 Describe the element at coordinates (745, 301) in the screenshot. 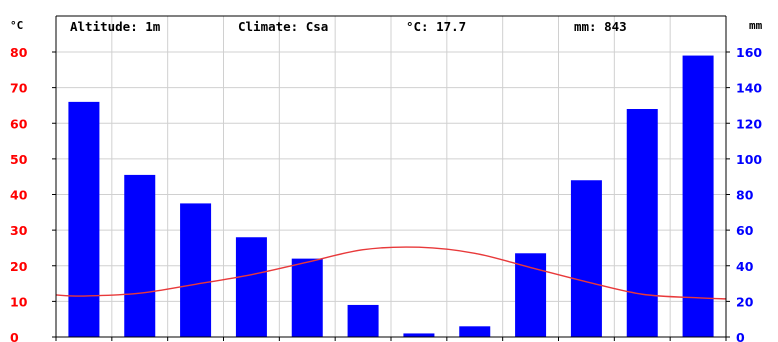

I see `right-tick-label: 20` at that location.